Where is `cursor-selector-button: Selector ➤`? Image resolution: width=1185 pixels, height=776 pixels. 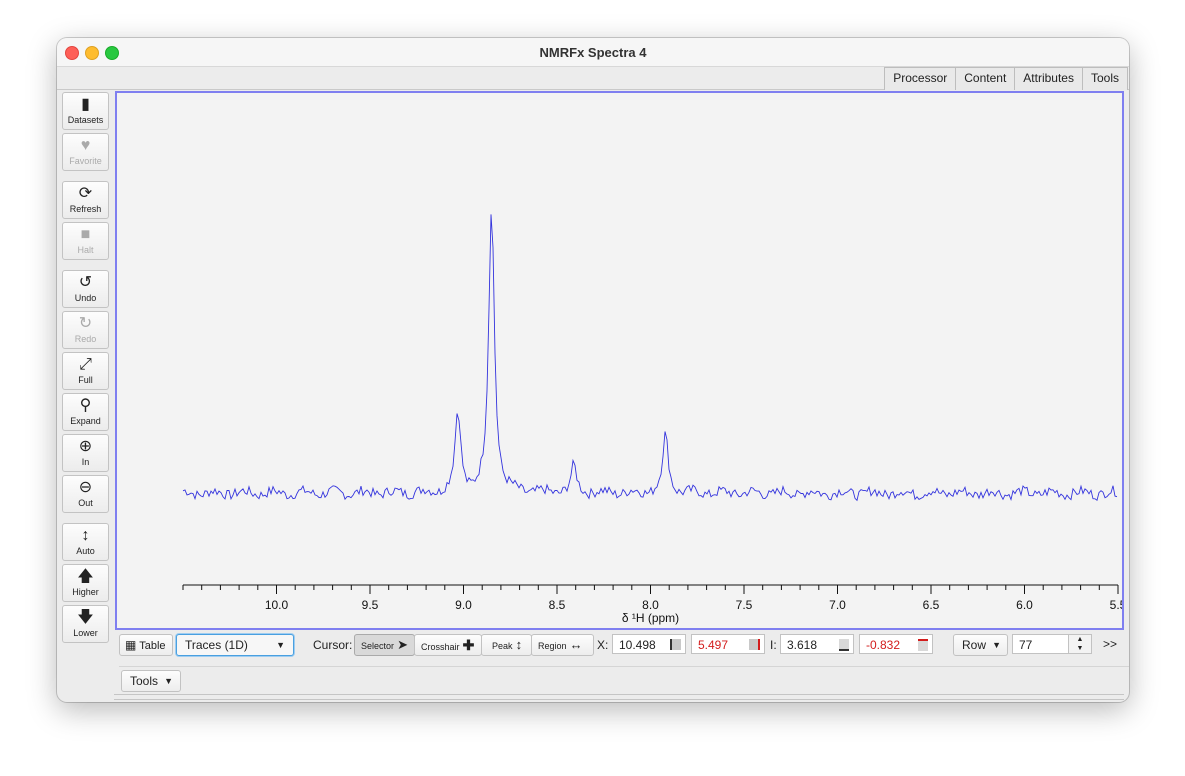 cursor-selector-button: Selector ➤ is located at coordinates (384, 645).